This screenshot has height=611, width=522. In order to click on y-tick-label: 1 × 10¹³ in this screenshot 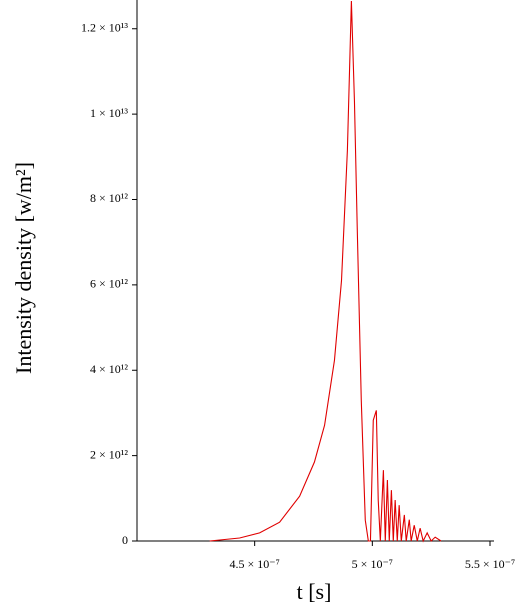, I will do `click(109, 113)`.